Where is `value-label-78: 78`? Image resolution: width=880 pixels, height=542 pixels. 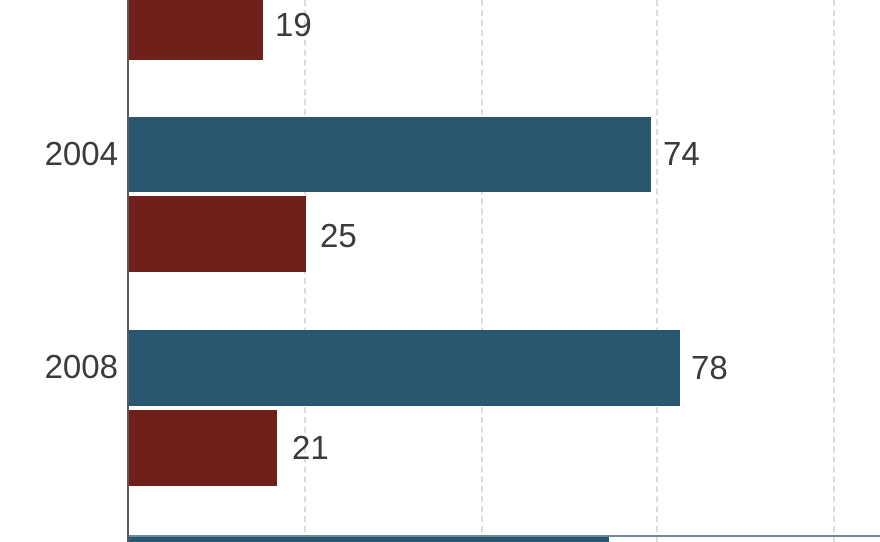 value-label-78: 78 is located at coordinates (709, 367).